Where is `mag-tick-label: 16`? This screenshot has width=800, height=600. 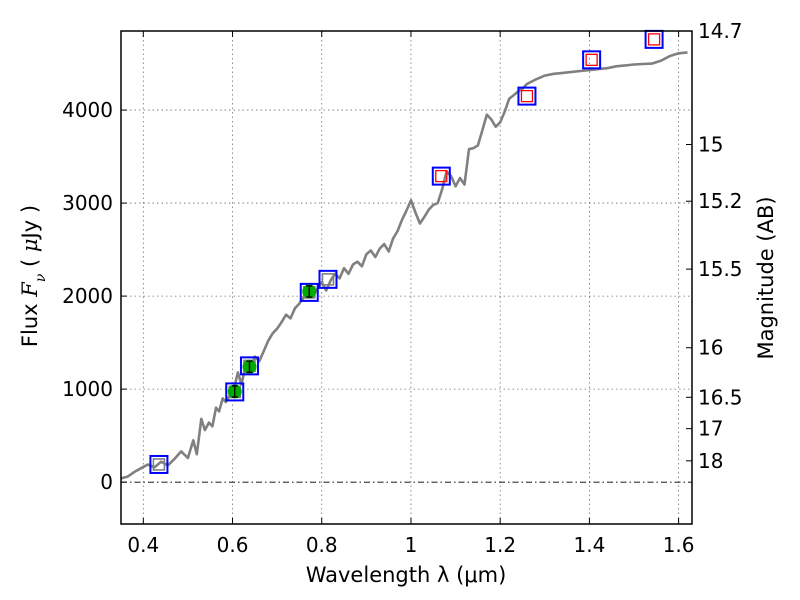 mag-tick-label: 16 is located at coordinates (710, 348).